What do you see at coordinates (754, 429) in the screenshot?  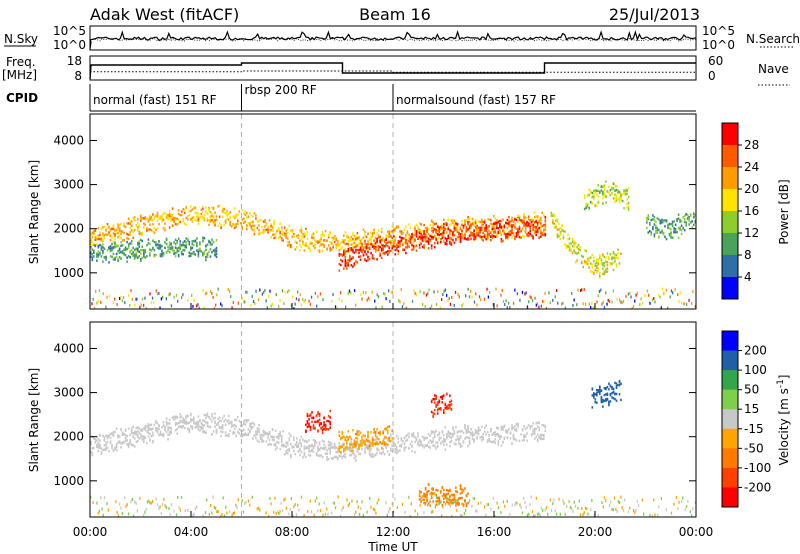 I see `colorbar-tick-label: -15` at bounding box center [754, 429].